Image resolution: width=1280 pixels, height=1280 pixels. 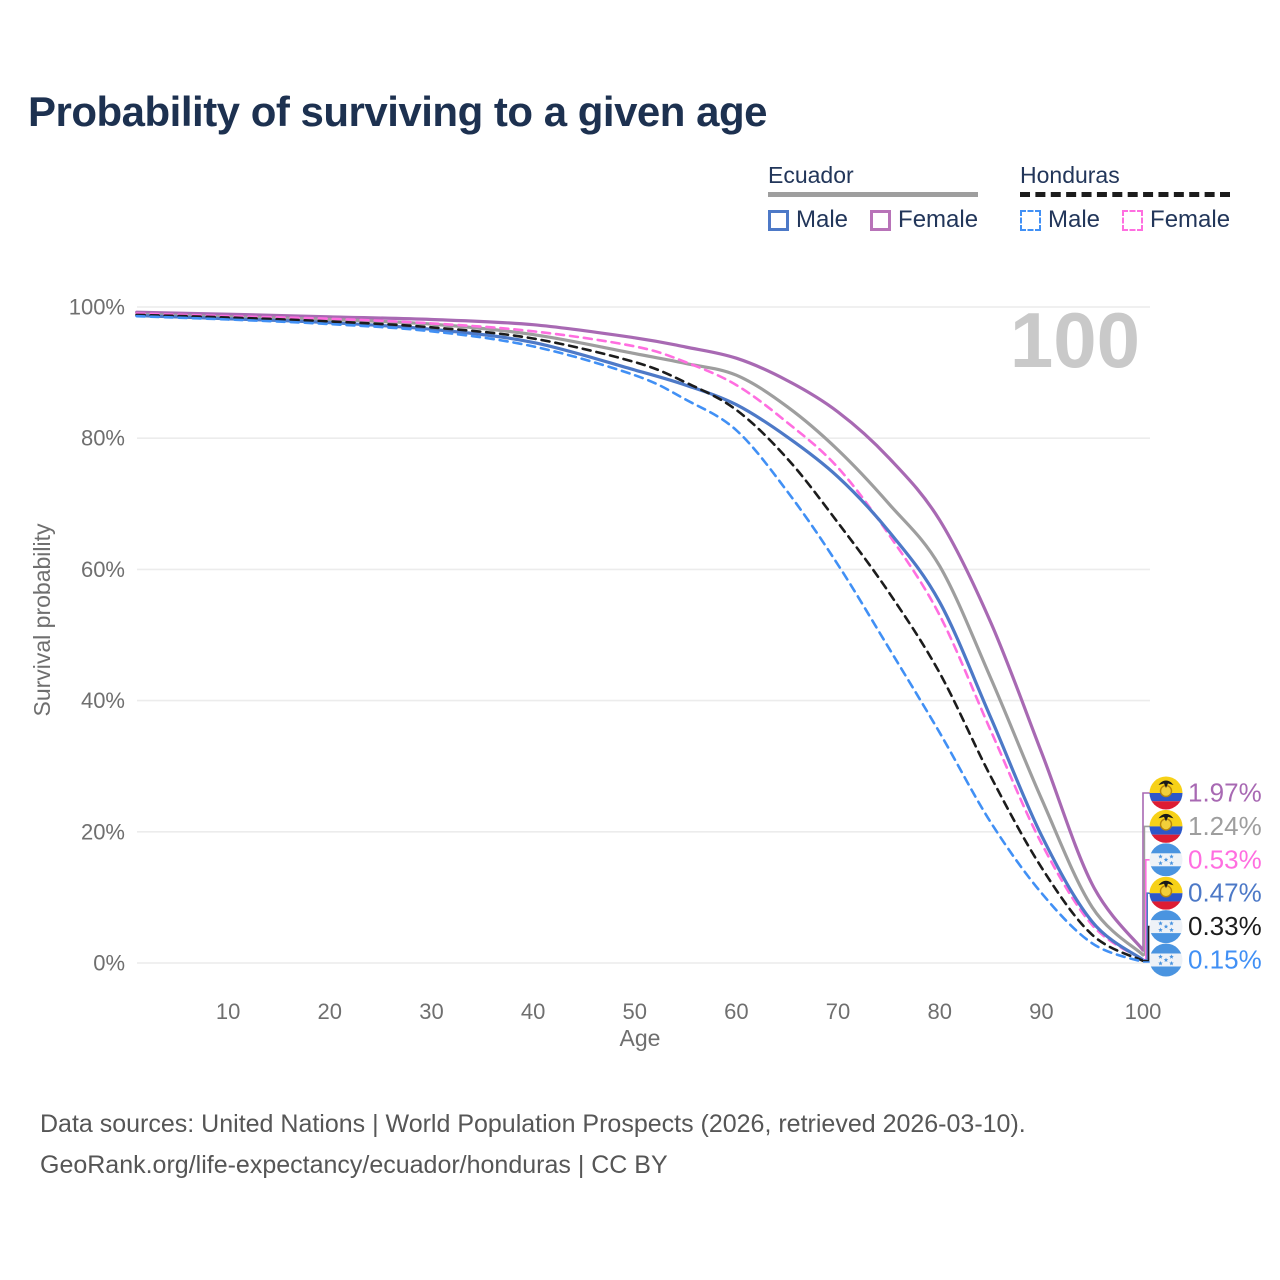 I want to click on end-label: 0.53%, so click(x=1225, y=859).